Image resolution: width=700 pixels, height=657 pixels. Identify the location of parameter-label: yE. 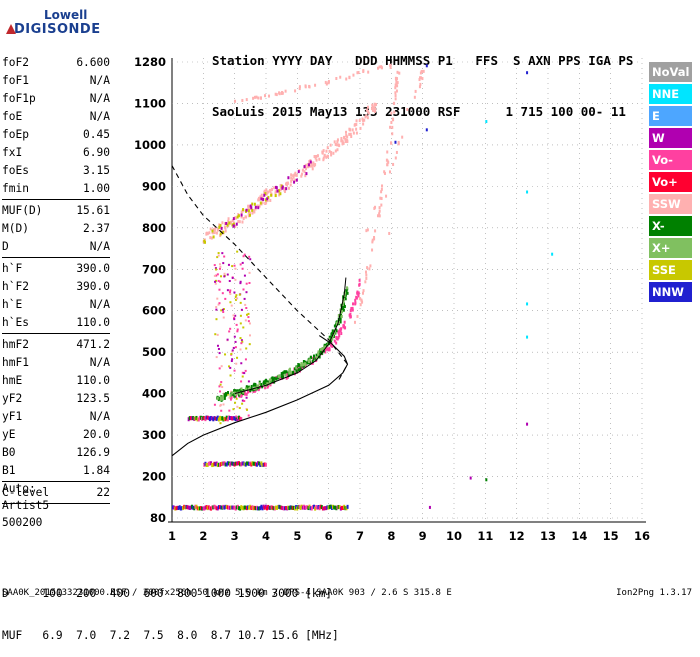
(9, 434).